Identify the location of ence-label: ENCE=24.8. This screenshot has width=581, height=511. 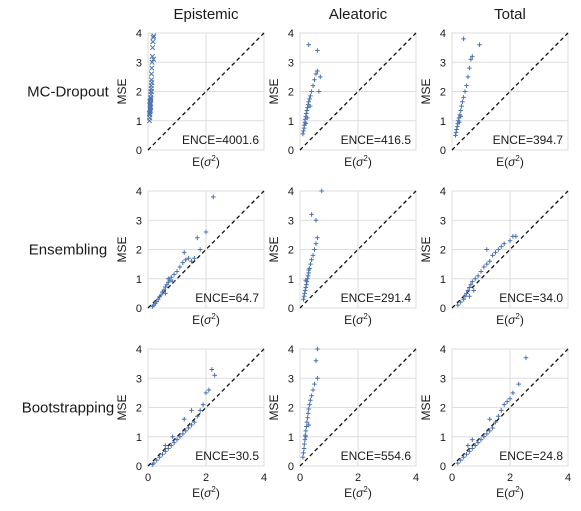
(531, 456).